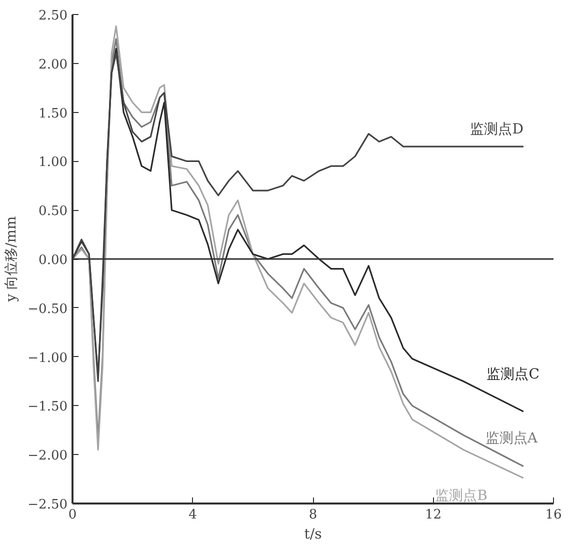 The image size is (571, 545). I want to click on y-tick-label: −1.50, so click(48, 407).